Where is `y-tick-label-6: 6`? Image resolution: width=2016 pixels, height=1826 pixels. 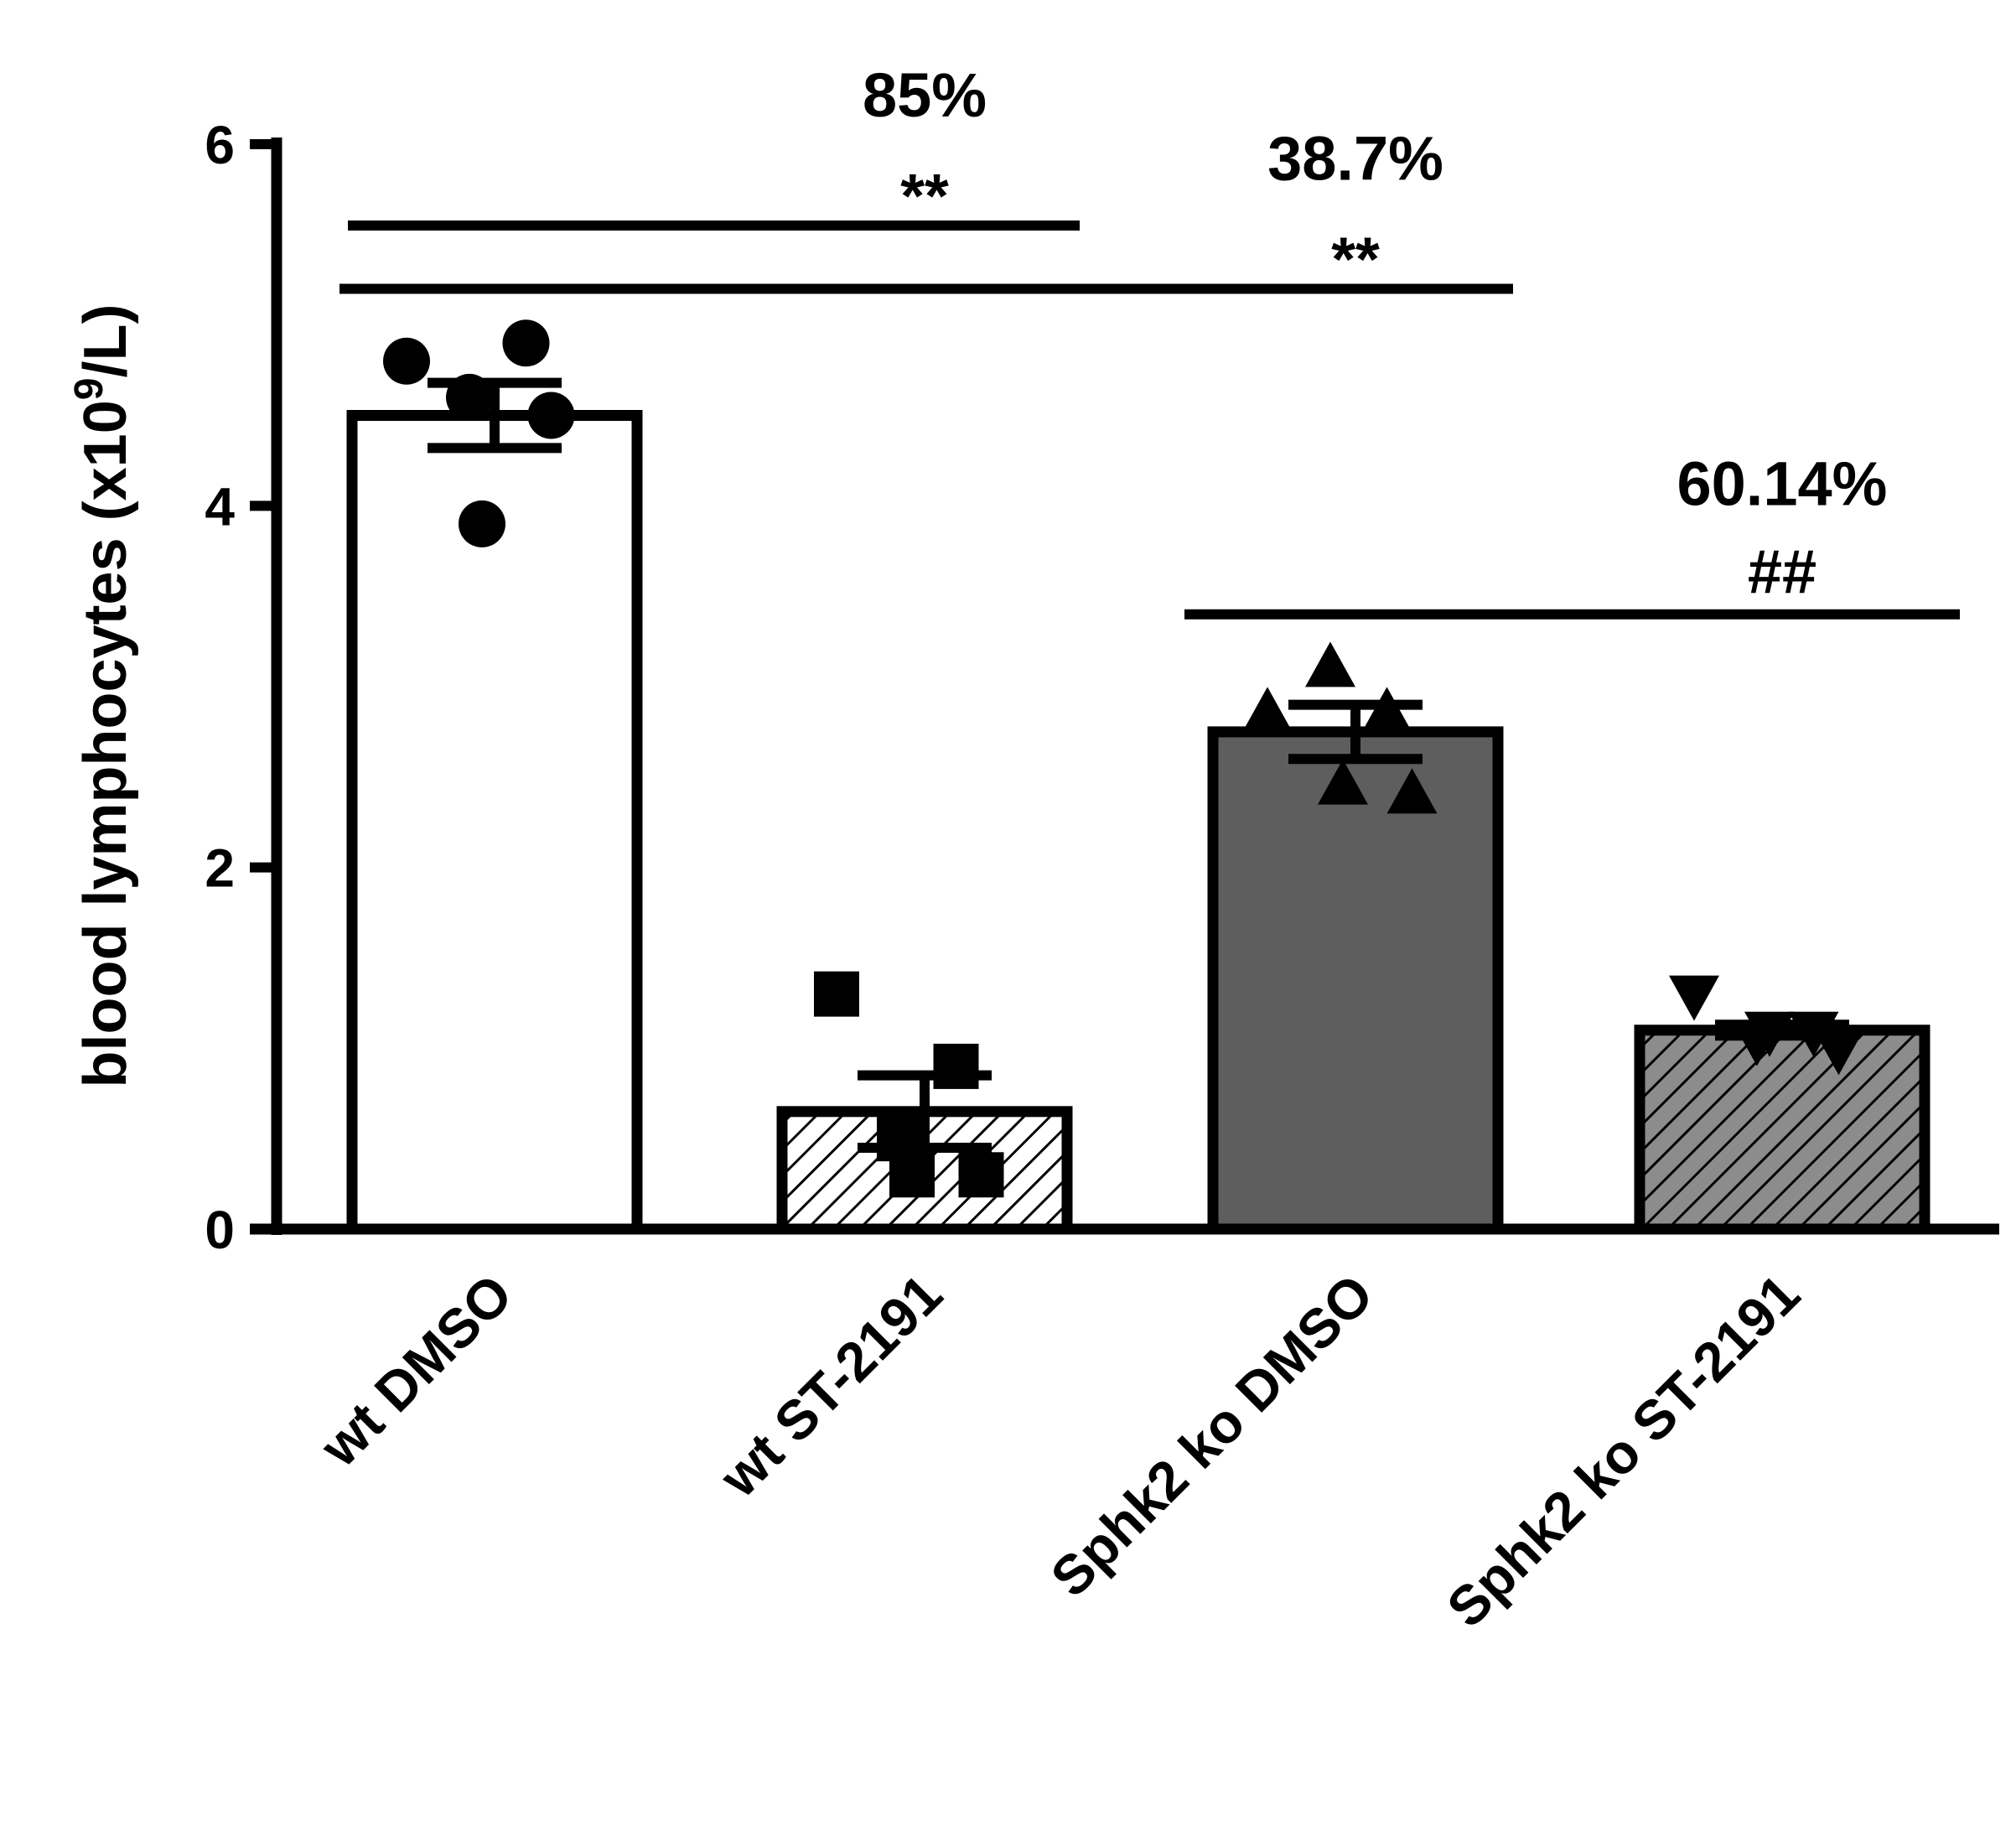 y-tick-label-6: 6 is located at coordinates (220, 145).